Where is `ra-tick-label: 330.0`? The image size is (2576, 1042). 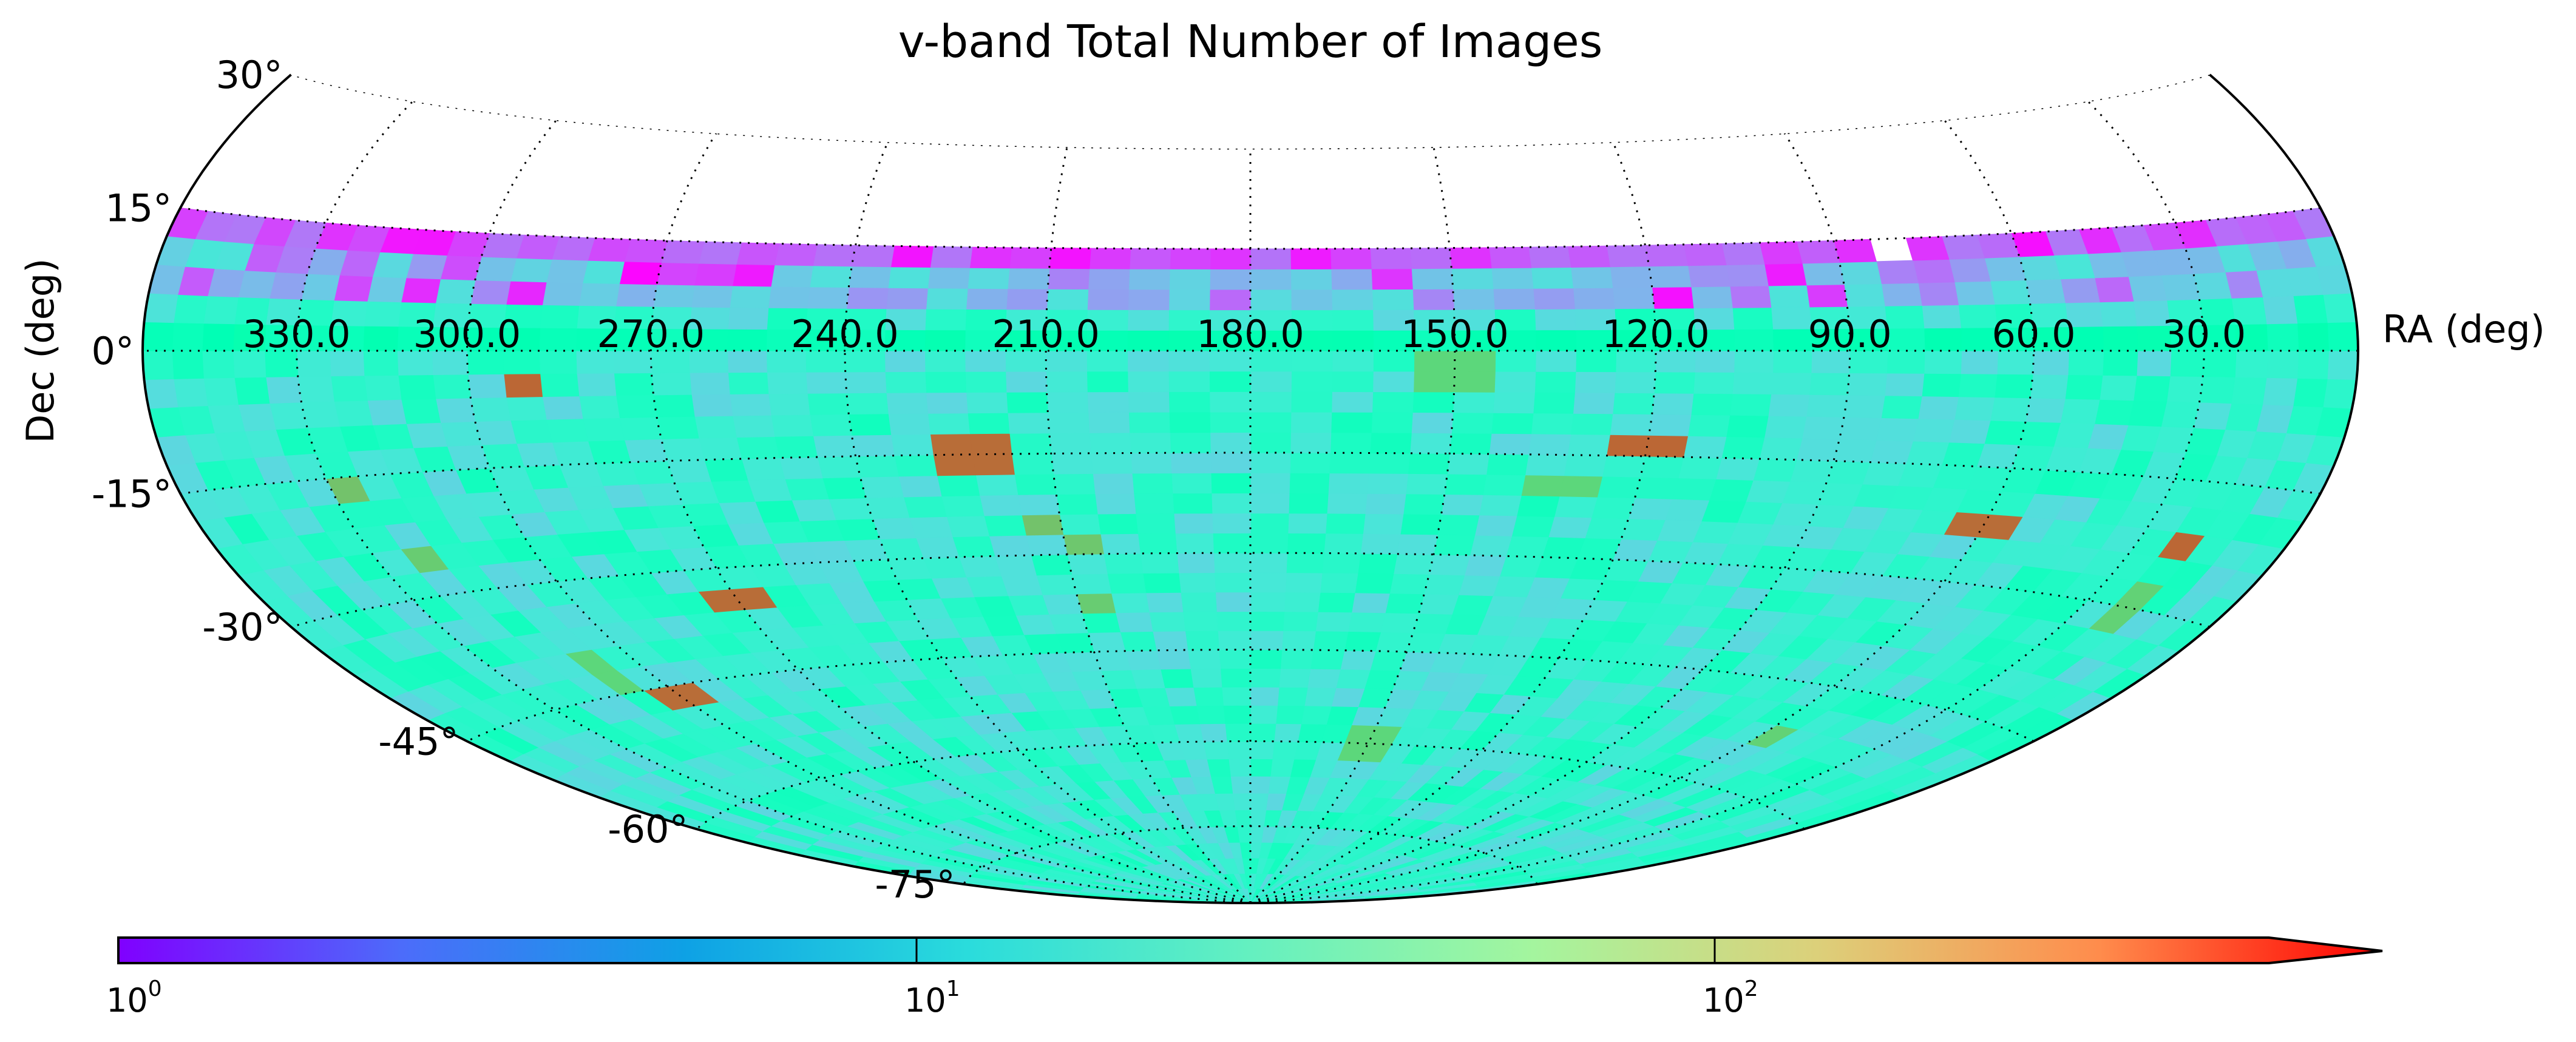 ra-tick-label: 330.0 is located at coordinates (297, 334).